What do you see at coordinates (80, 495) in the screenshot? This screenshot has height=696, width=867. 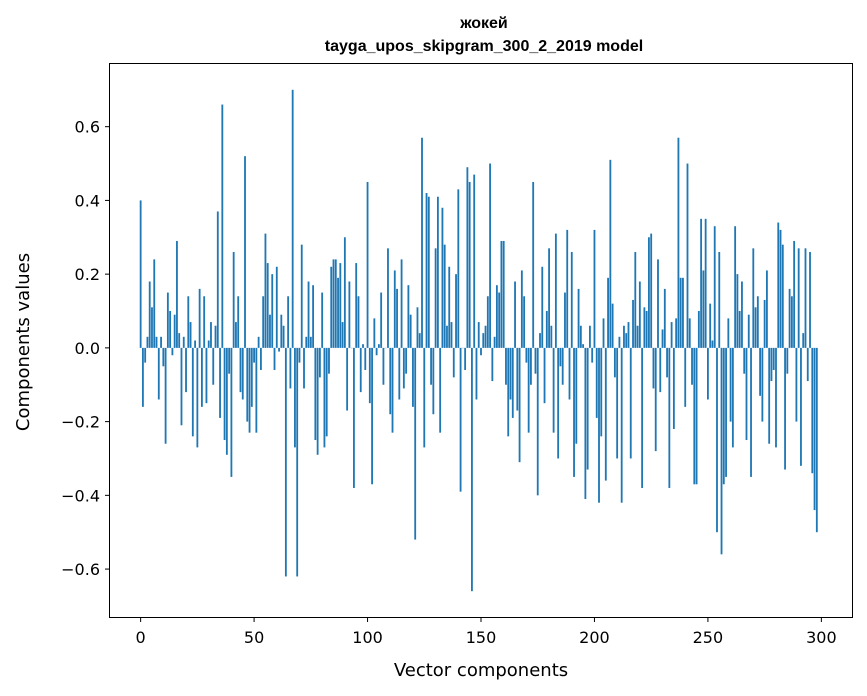 I see `y-tick-label: −0.4` at bounding box center [80, 495].